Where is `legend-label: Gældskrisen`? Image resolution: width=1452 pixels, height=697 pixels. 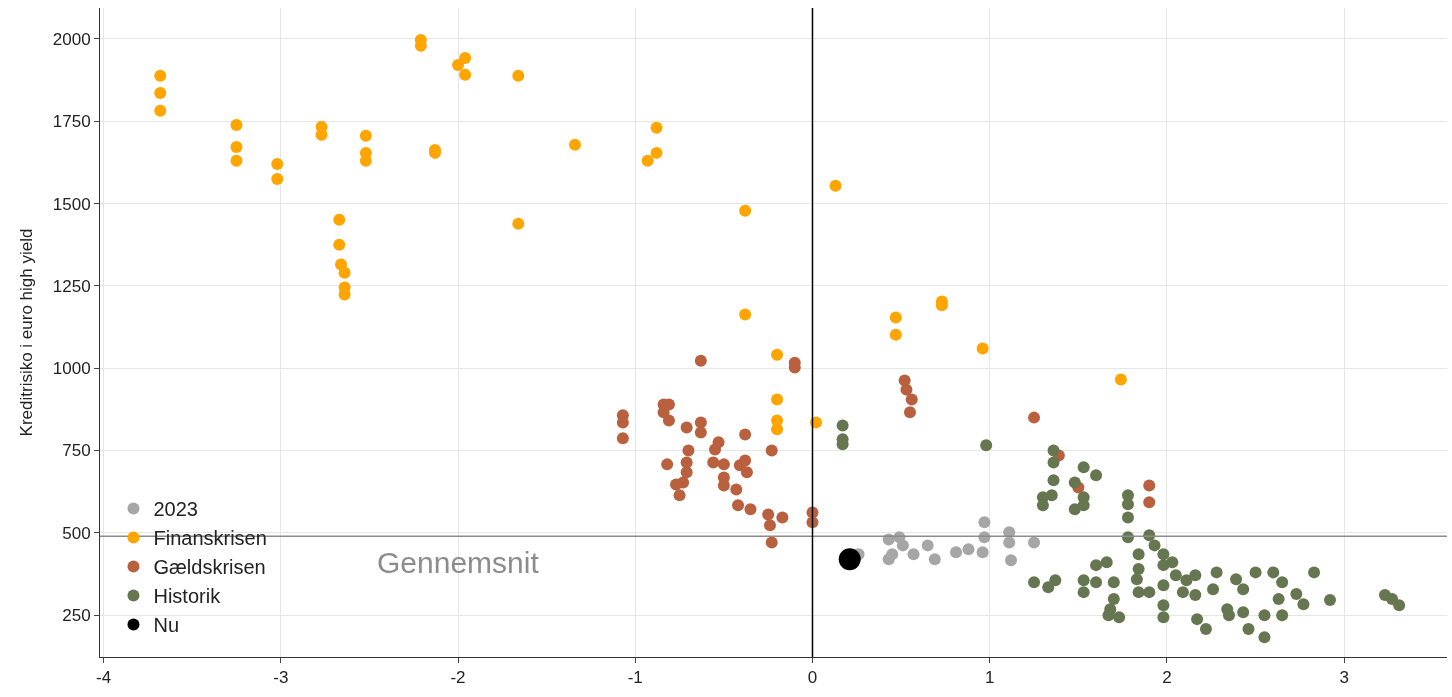
legend-label: Gældskrisen is located at coordinates (209, 567).